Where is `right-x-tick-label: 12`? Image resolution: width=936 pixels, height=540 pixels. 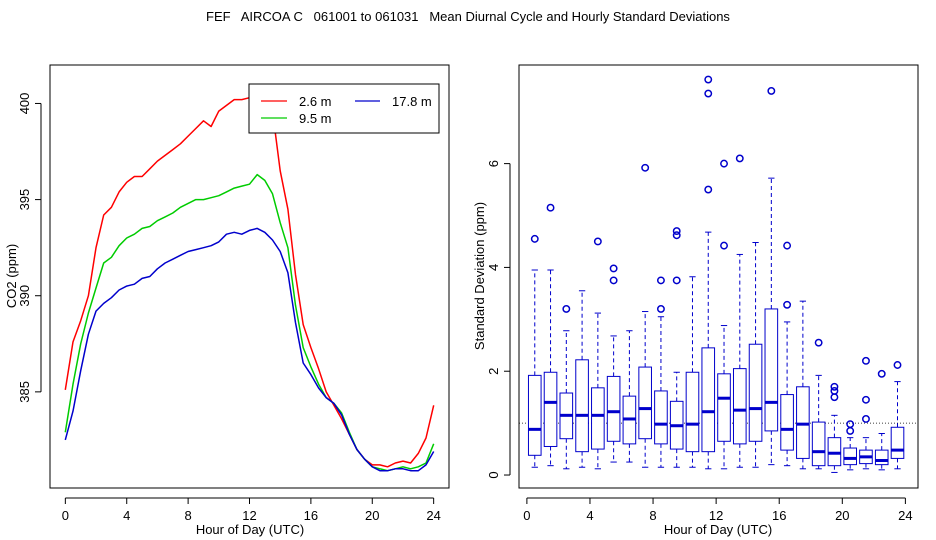
right-x-tick-label: 12 is located at coordinates (716, 515).